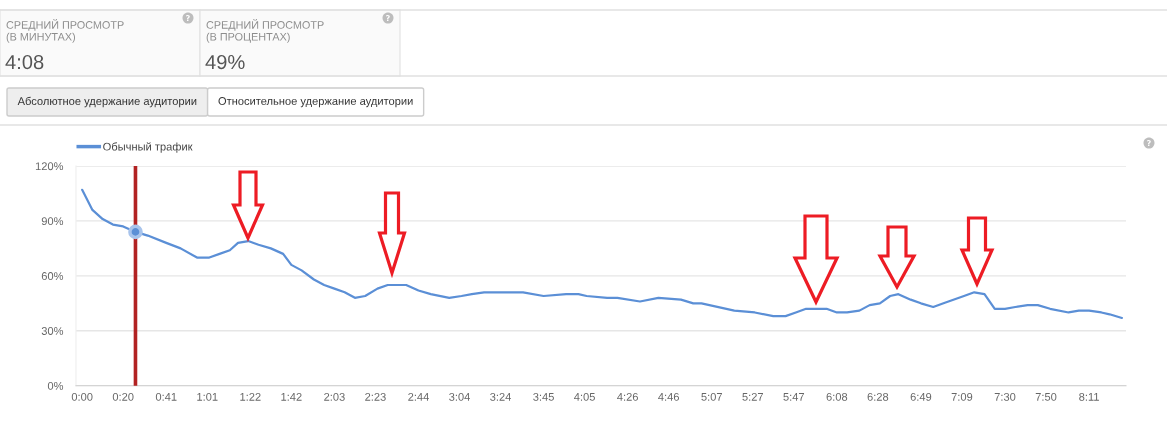  I want to click on x-tick-label: 7:50, so click(1046, 396).